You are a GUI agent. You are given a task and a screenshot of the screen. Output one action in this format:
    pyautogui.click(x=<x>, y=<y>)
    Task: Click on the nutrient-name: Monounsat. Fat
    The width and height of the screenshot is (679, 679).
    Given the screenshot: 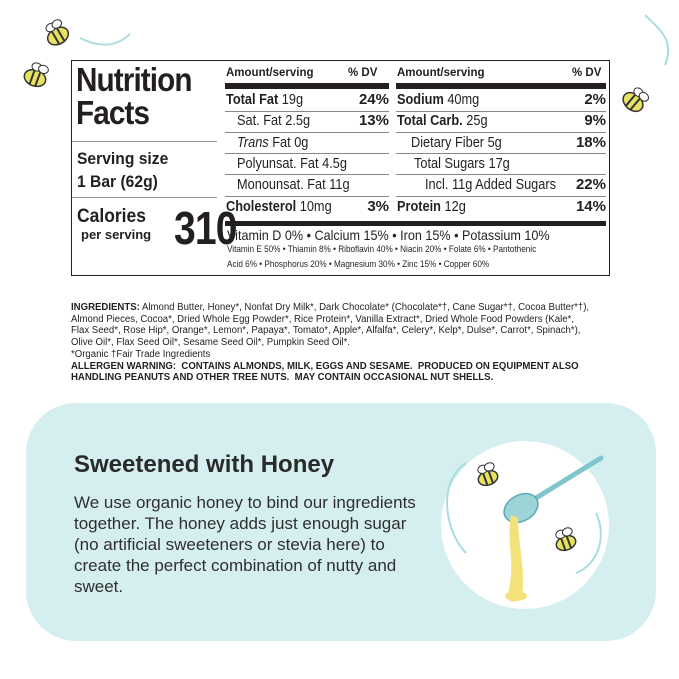 What is the action you would take?
    pyautogui.click(x=281, y=185)
    